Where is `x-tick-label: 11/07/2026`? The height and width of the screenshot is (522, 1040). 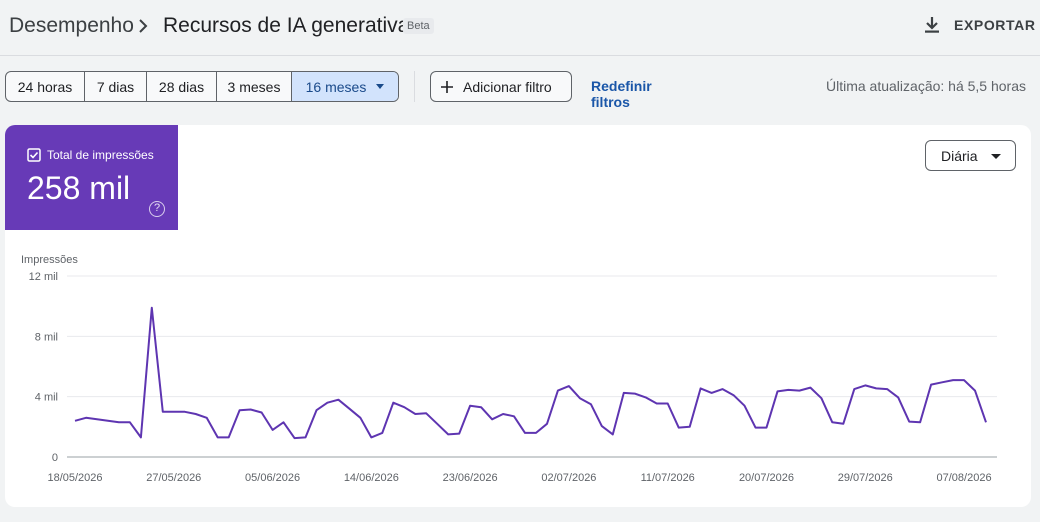
x-tick-label: 11/07/2026 is located at coordinates (668, 478).